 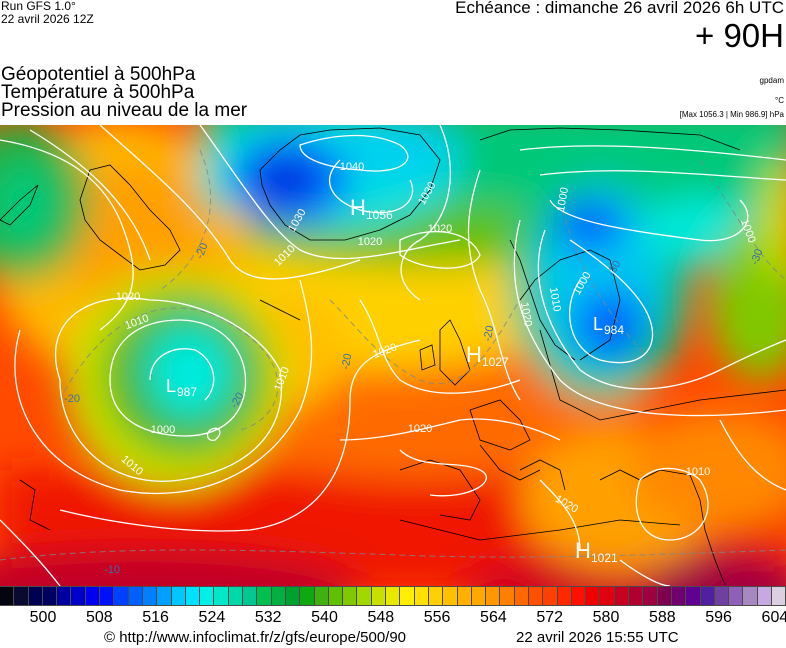 I want to click on legend-tick-label: 524, so click(x=212, y=617).